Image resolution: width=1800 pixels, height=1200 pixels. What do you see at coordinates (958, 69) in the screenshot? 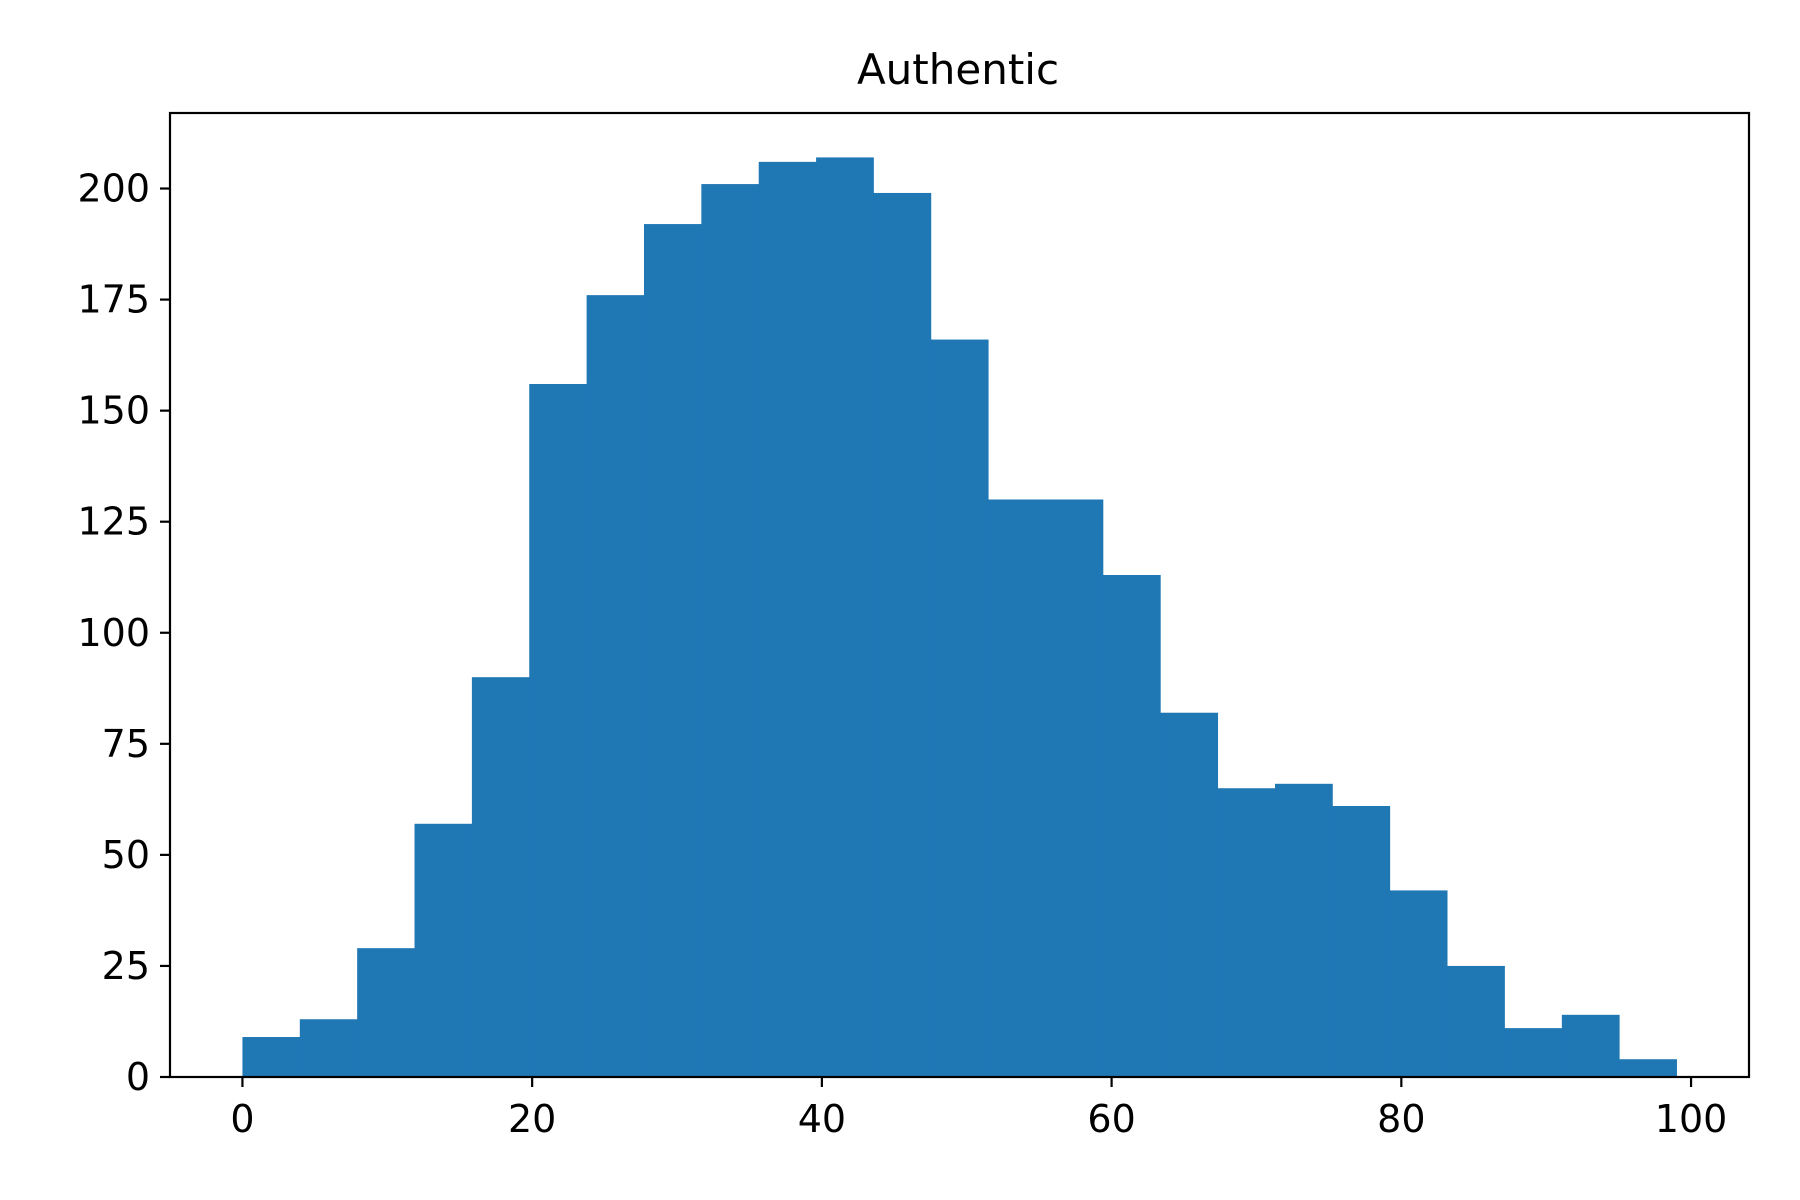
I see `chart-title: Authentic` at bounding box center [958, 69].